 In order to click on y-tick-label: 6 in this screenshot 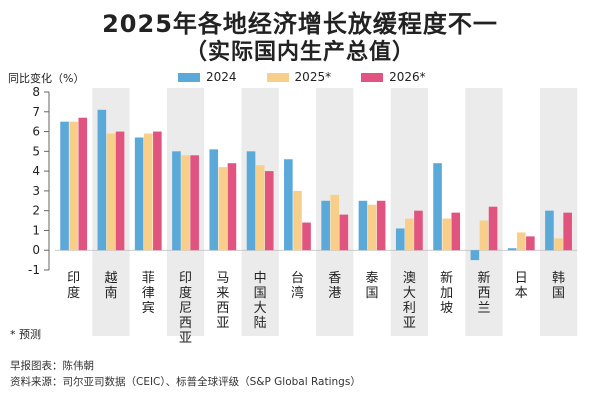, I will do `click(36, 132)`.